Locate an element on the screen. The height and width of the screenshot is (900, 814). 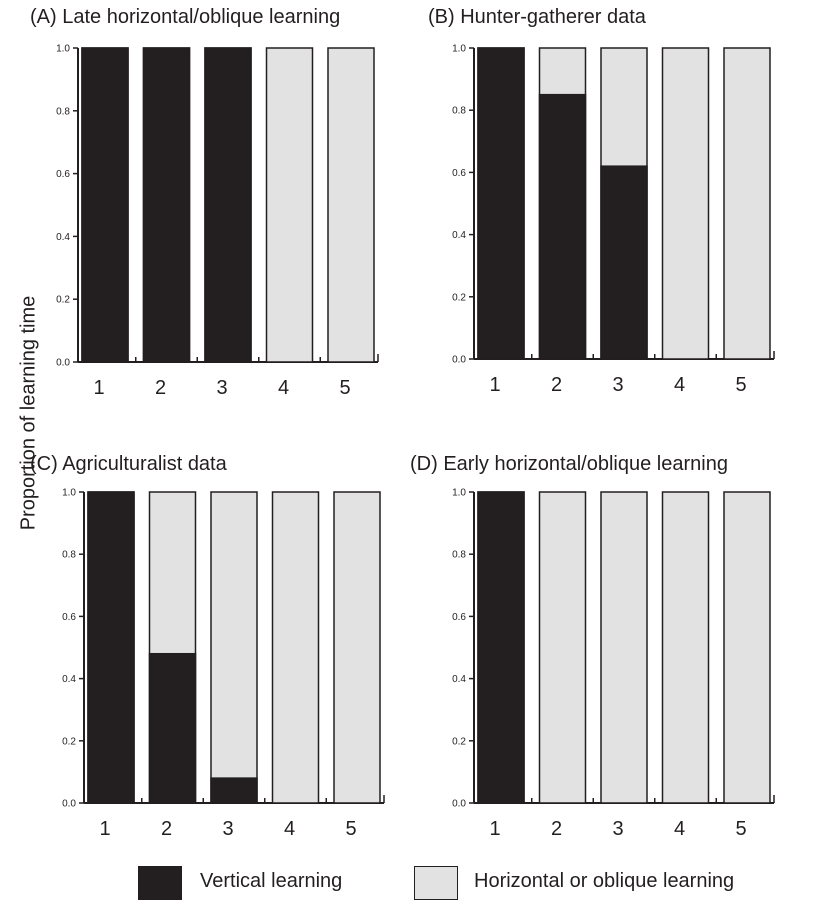
panel-c-x-tick-label: 3 is located at coordinates (227, 829).